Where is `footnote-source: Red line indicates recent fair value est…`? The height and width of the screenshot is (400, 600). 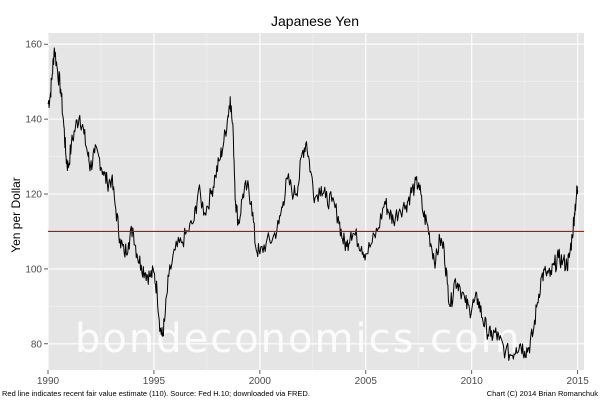
footnote-source: Red line indicates recent fair value est… is located at coordinates (156, 393).